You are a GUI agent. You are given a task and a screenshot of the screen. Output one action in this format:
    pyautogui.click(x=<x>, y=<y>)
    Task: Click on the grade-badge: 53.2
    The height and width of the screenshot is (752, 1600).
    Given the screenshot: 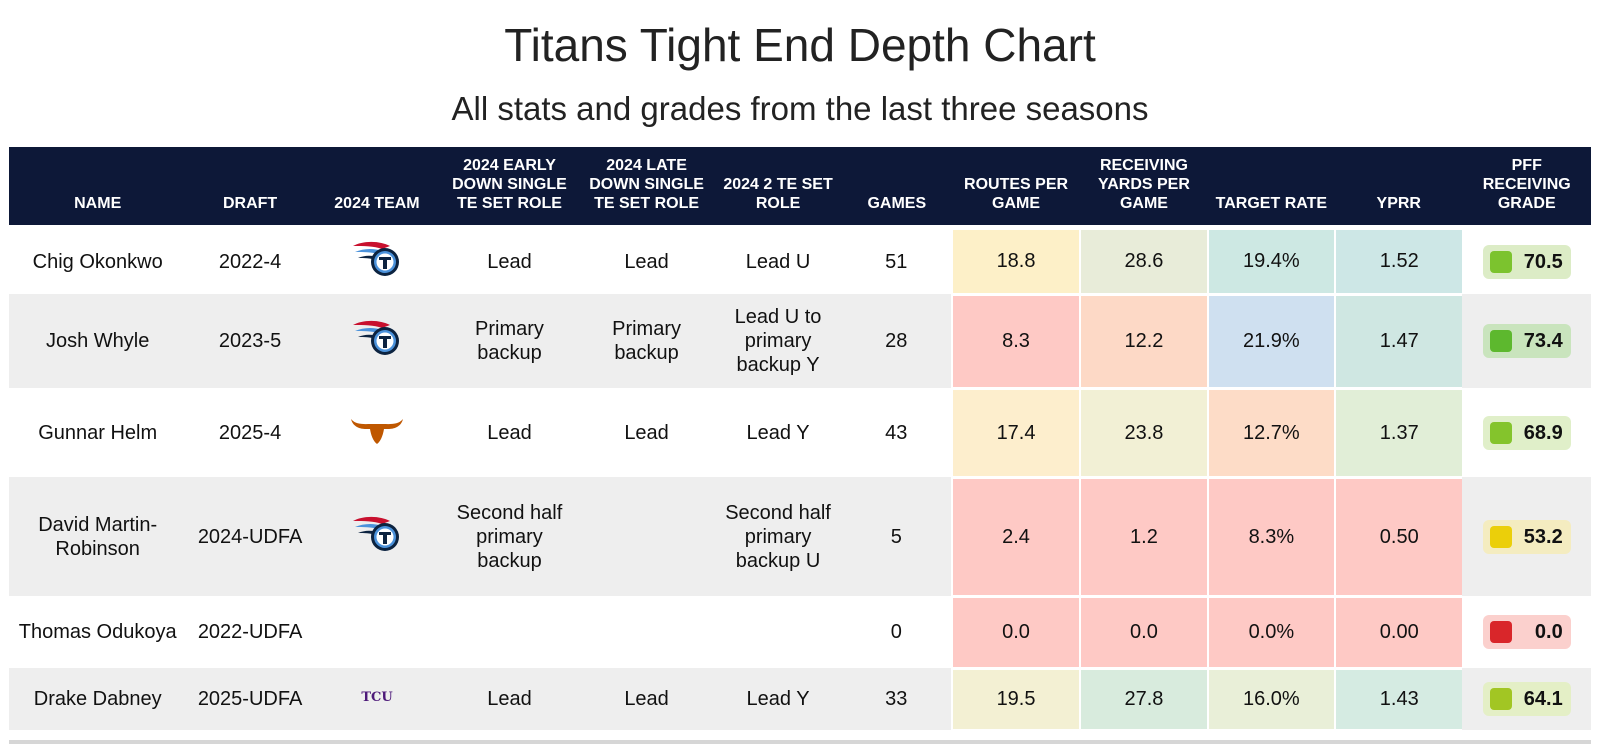 What is the action you would take?
    pyautogui.click(x=1526, y=536)
    